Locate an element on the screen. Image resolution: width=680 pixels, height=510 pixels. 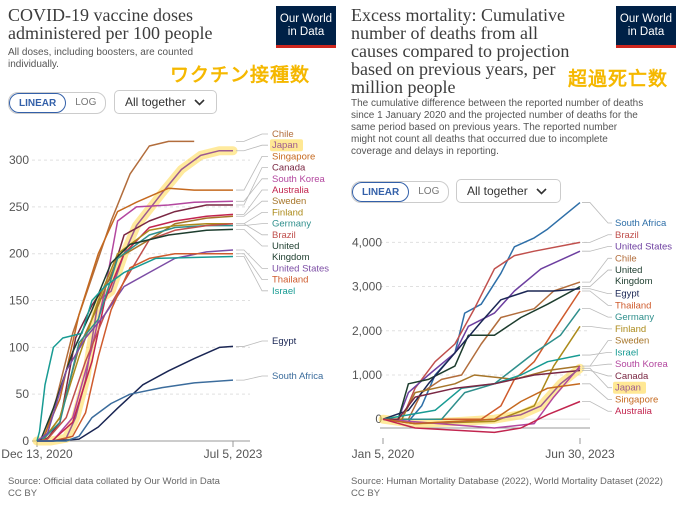
y-tick-label: 0 is located at coordinates (25, 441).